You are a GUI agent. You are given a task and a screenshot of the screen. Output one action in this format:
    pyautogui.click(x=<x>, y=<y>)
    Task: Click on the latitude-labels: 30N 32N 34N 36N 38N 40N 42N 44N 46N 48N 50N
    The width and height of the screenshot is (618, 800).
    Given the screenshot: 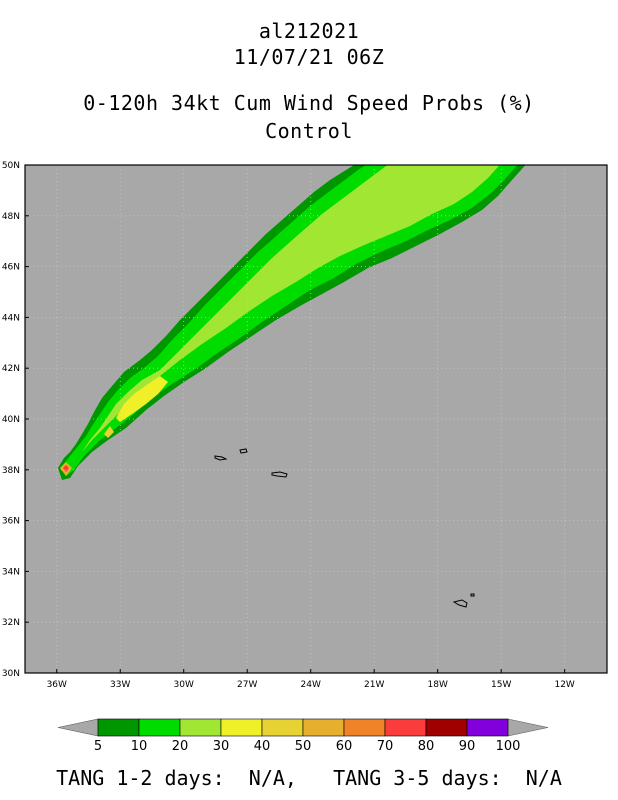 What is the action you would take?
    pyautogui.click(x=15, y=420)
    